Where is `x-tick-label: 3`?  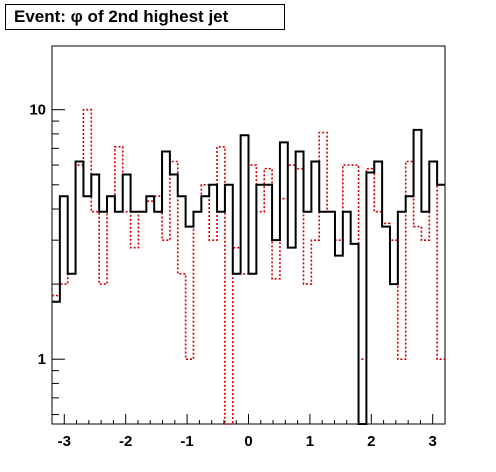
x-tick-label: 3 is located at coordinates (433, 441).